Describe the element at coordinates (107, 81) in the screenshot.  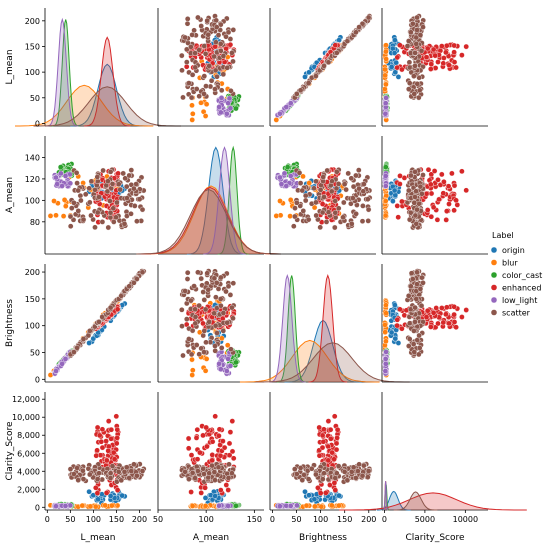
I see `kde-enhanced` at that location.